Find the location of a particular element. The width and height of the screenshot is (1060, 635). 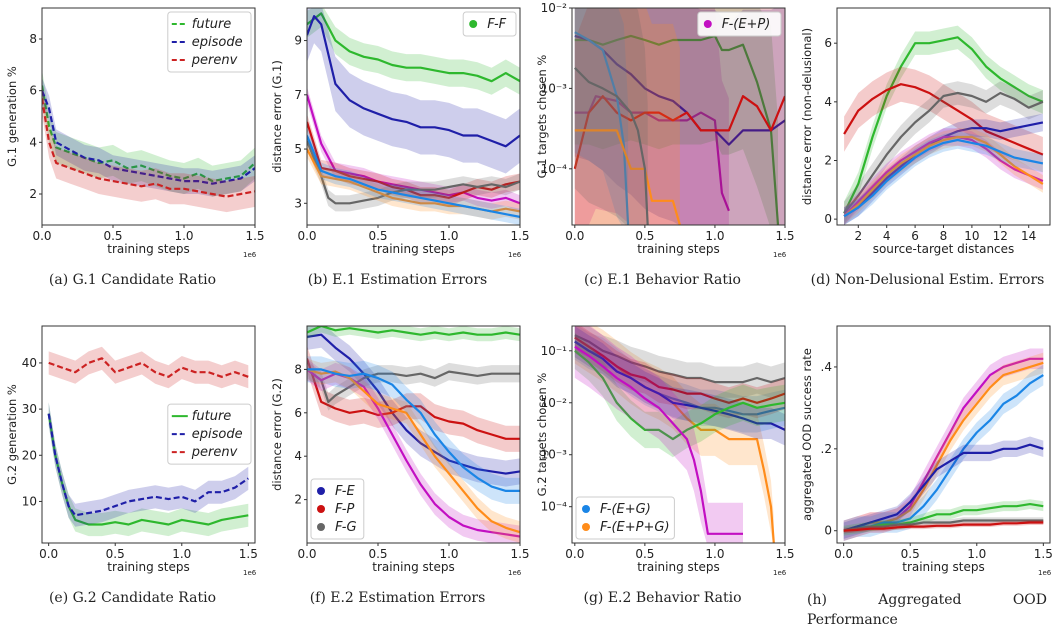

legend-label: F-(E+P+G) is located at coordinates (635, 527).